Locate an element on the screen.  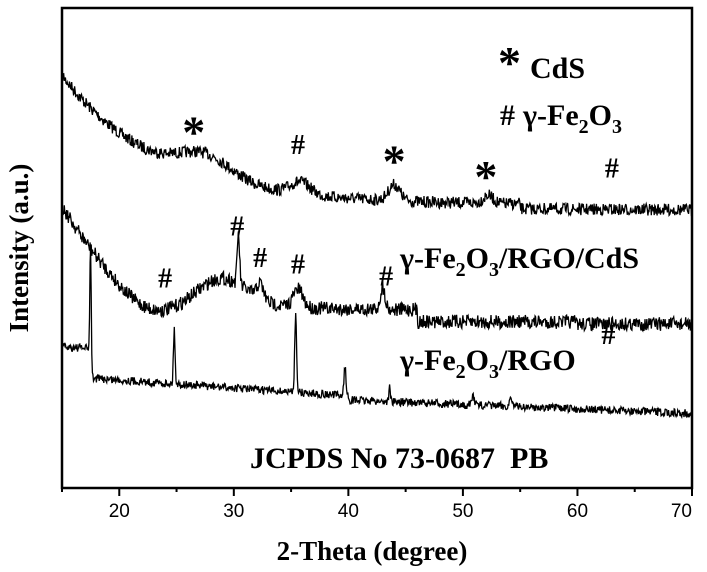
legend-symbol-fe2o3: # is located at coordinates (507, 115).